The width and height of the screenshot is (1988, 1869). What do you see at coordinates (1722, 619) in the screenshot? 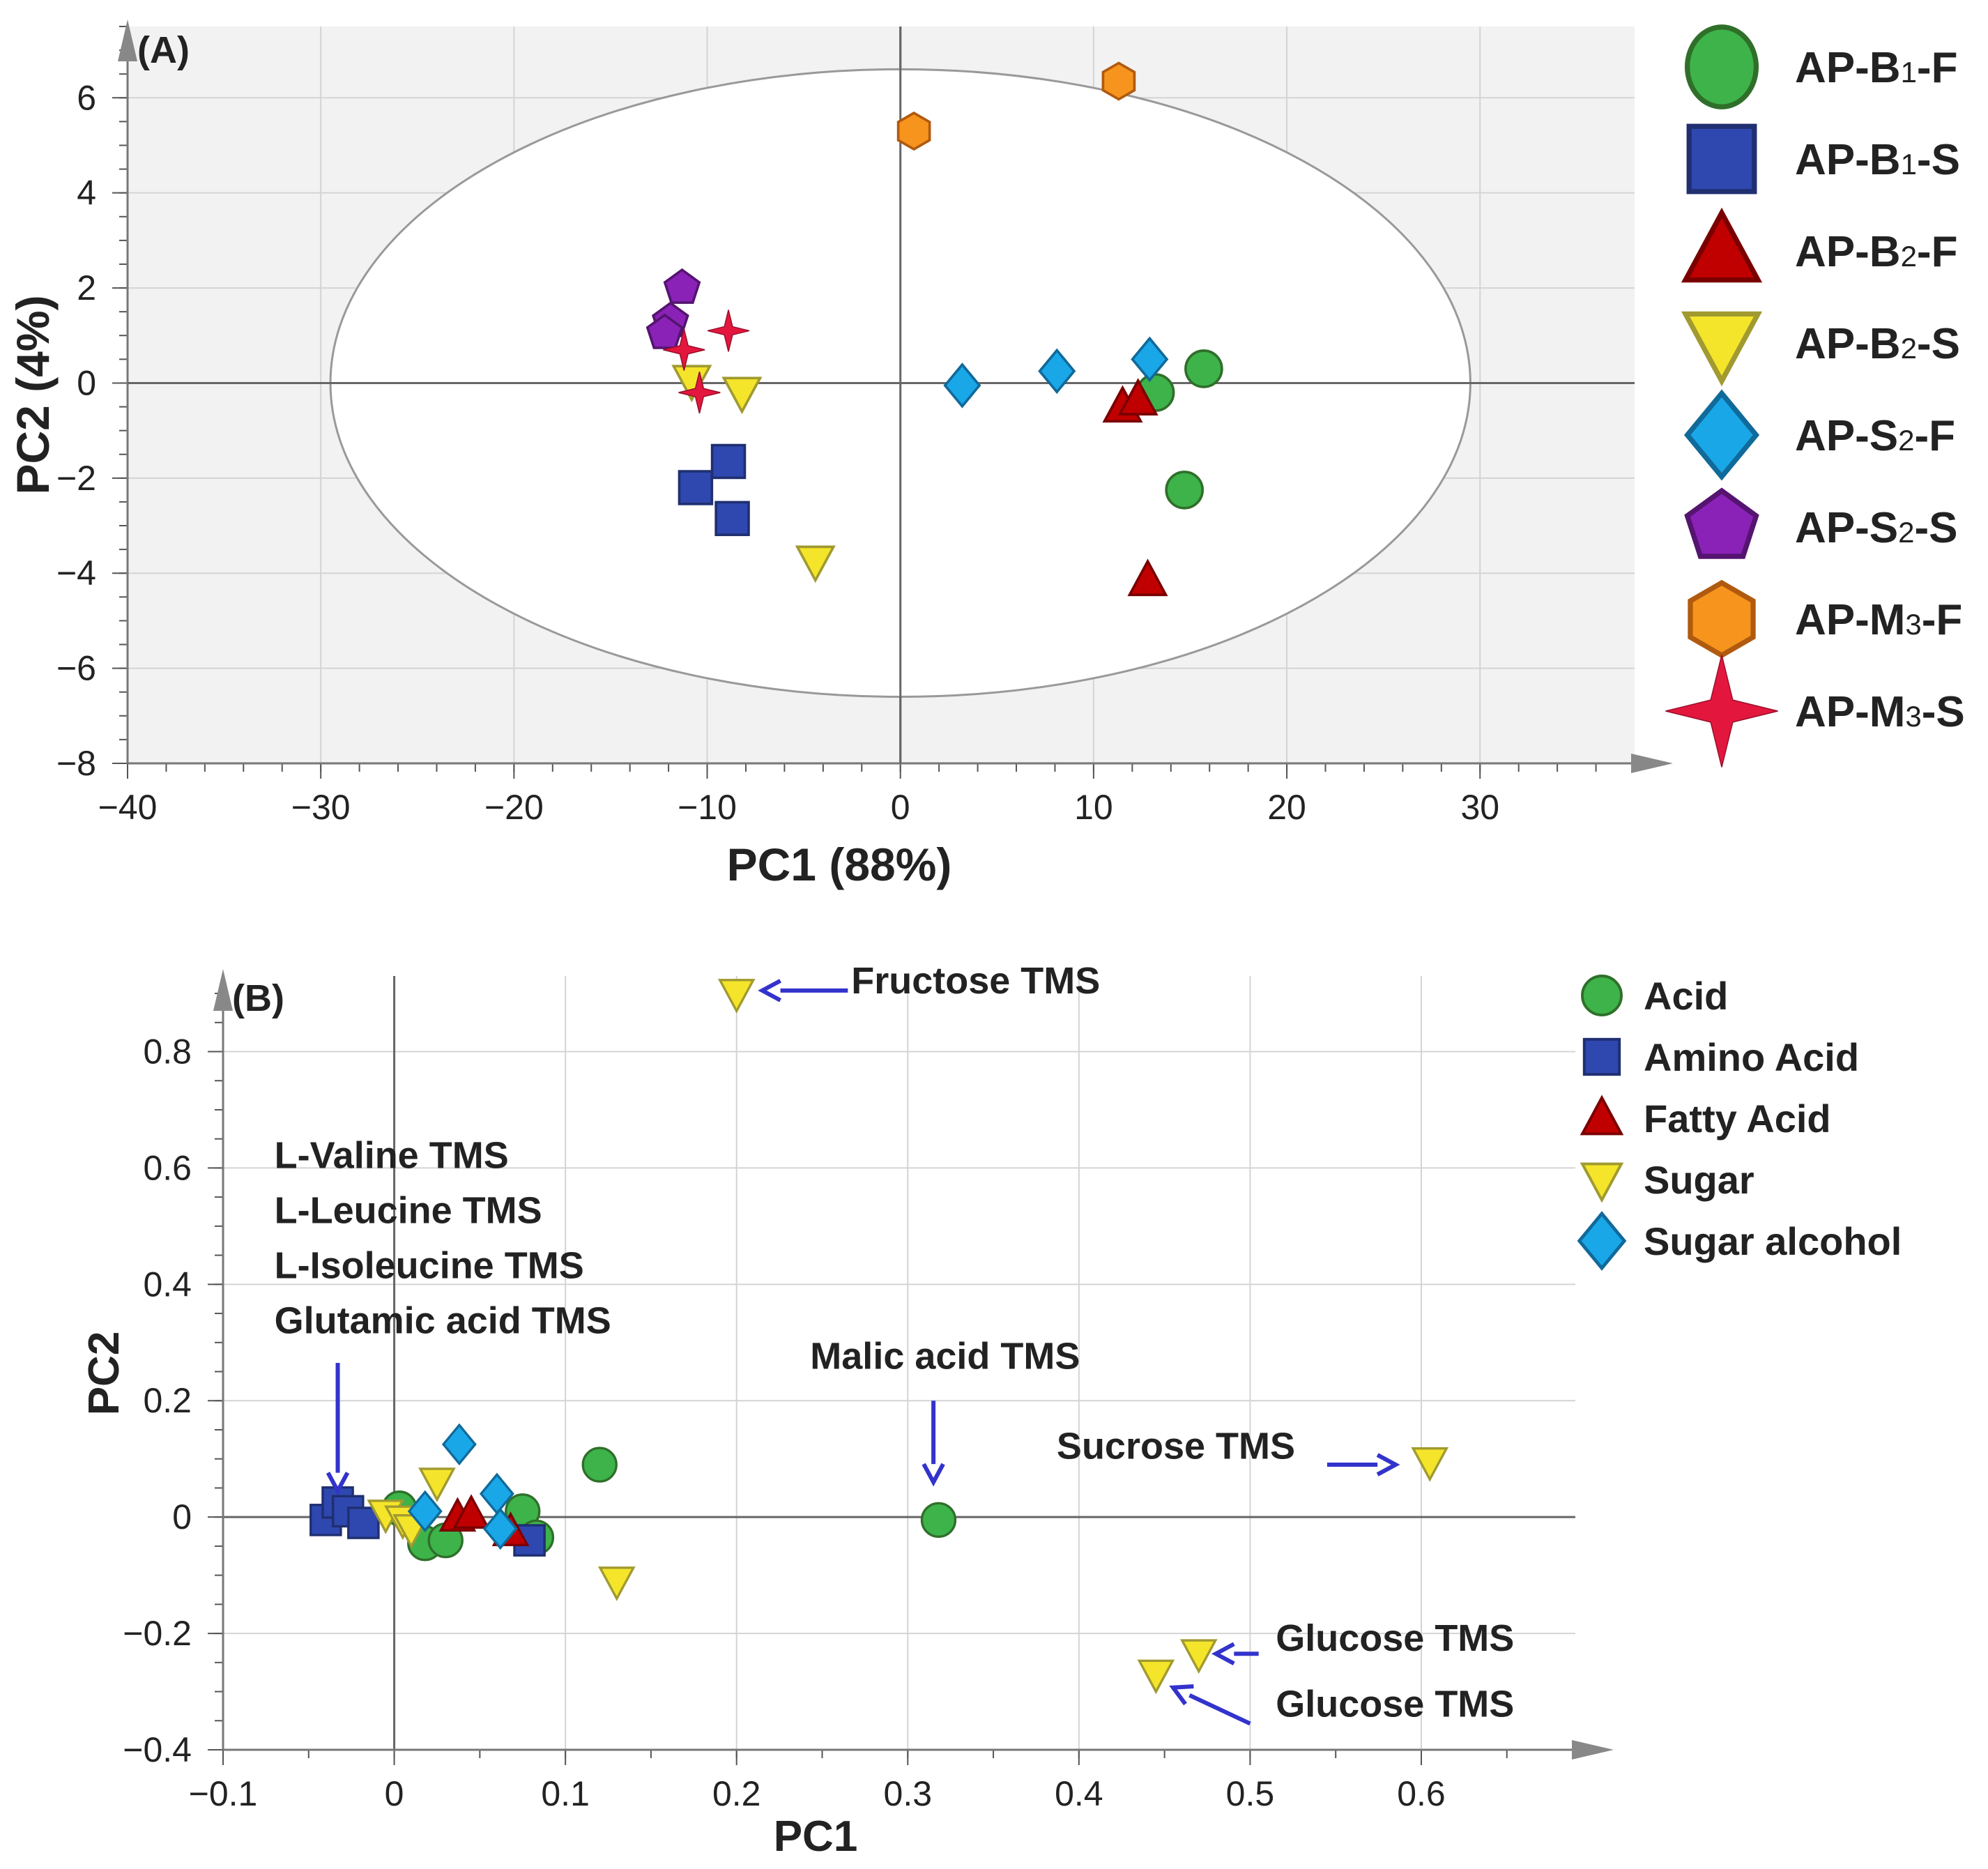
I see `legend-marker-ap-m3-f` at bounding box center [1722, 619].